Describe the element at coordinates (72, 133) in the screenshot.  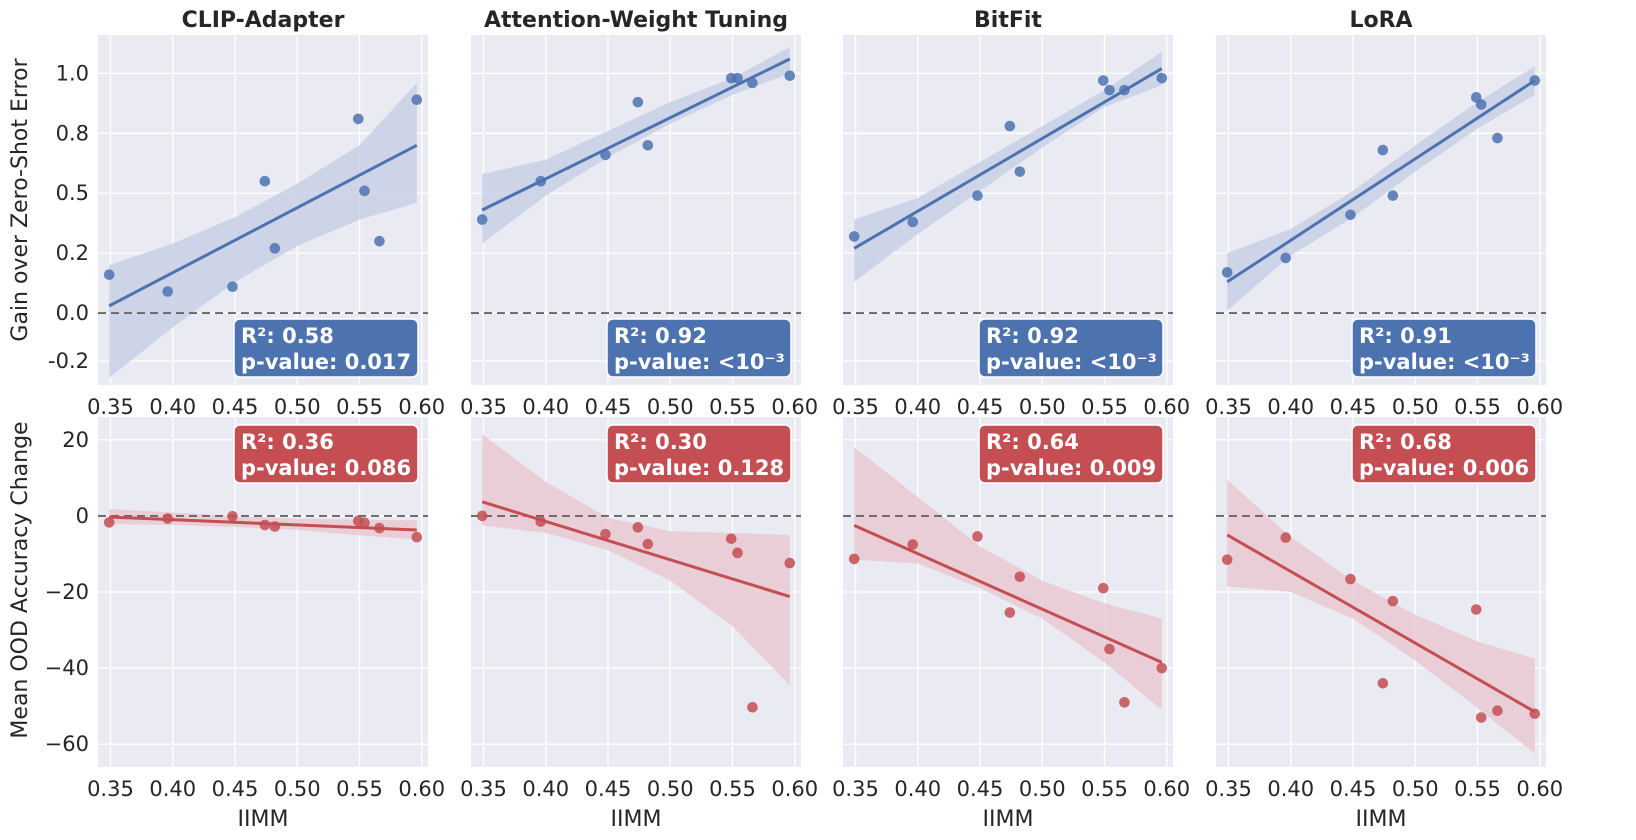
I see `y-tick-label: 0.8` at that location.